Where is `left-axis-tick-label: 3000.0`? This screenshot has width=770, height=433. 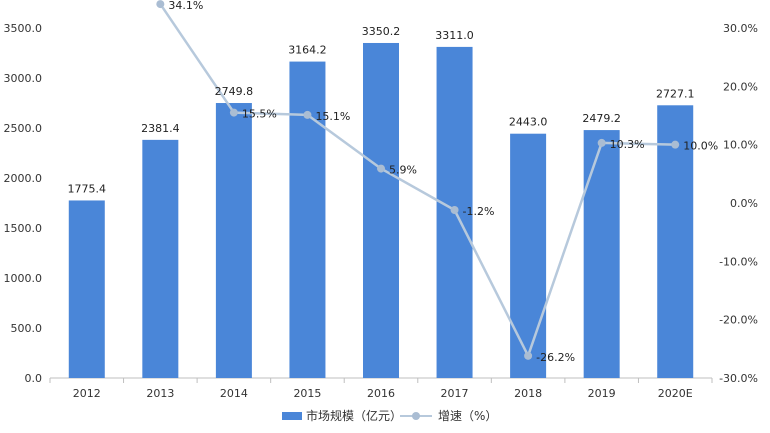 left-axis-tick-label: 3000.0 is located at coordinates (23, 78).